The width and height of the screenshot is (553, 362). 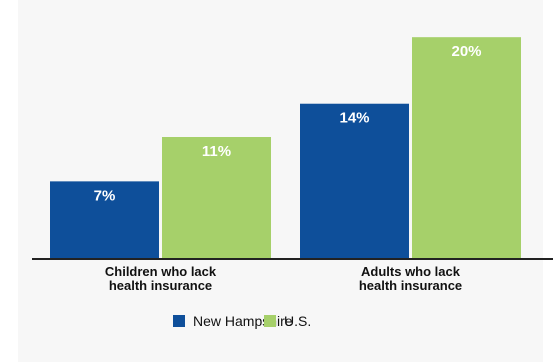 What do you see at coordinates (466, 148) in the screenshot?
I see `bar-u-s--1` at bounding box center [466, 148].